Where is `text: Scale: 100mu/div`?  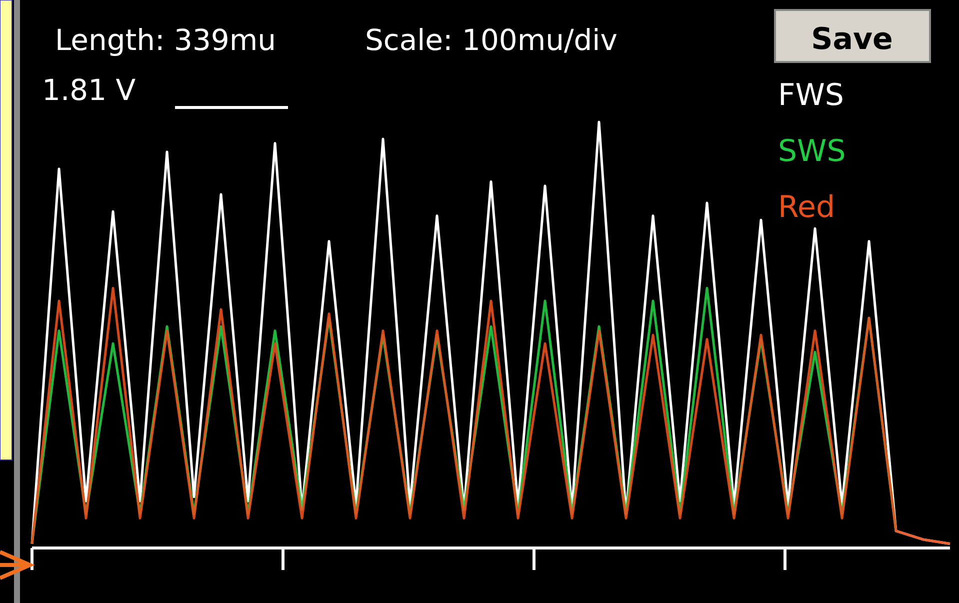
text: Scale: 100mu/div is located at coordinates (491, 40).